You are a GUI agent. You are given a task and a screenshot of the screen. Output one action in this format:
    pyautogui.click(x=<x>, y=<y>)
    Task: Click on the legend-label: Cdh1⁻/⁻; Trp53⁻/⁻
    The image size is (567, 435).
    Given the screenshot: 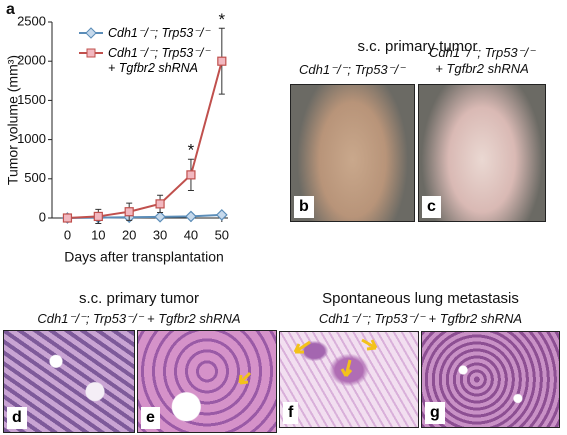 What is the action you would take?
    pyautogui.click(x=159, y=33)
    